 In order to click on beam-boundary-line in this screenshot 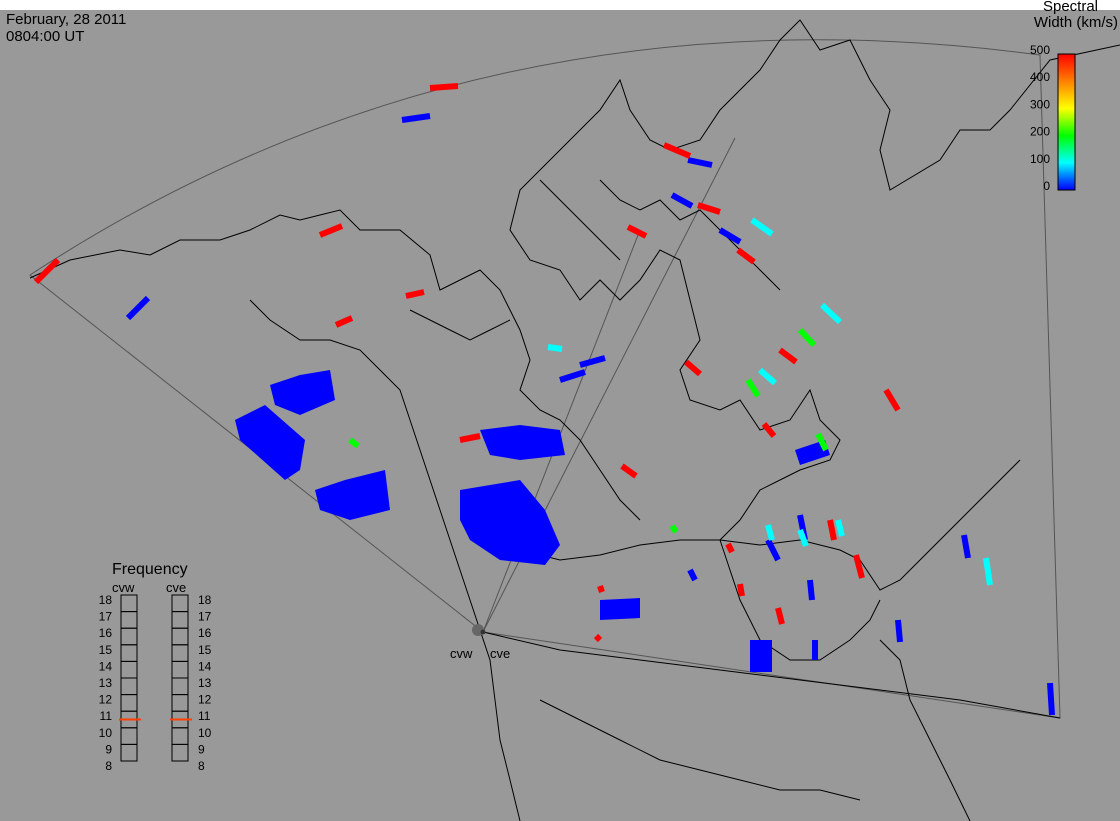, I will do `click(561, 431)`.